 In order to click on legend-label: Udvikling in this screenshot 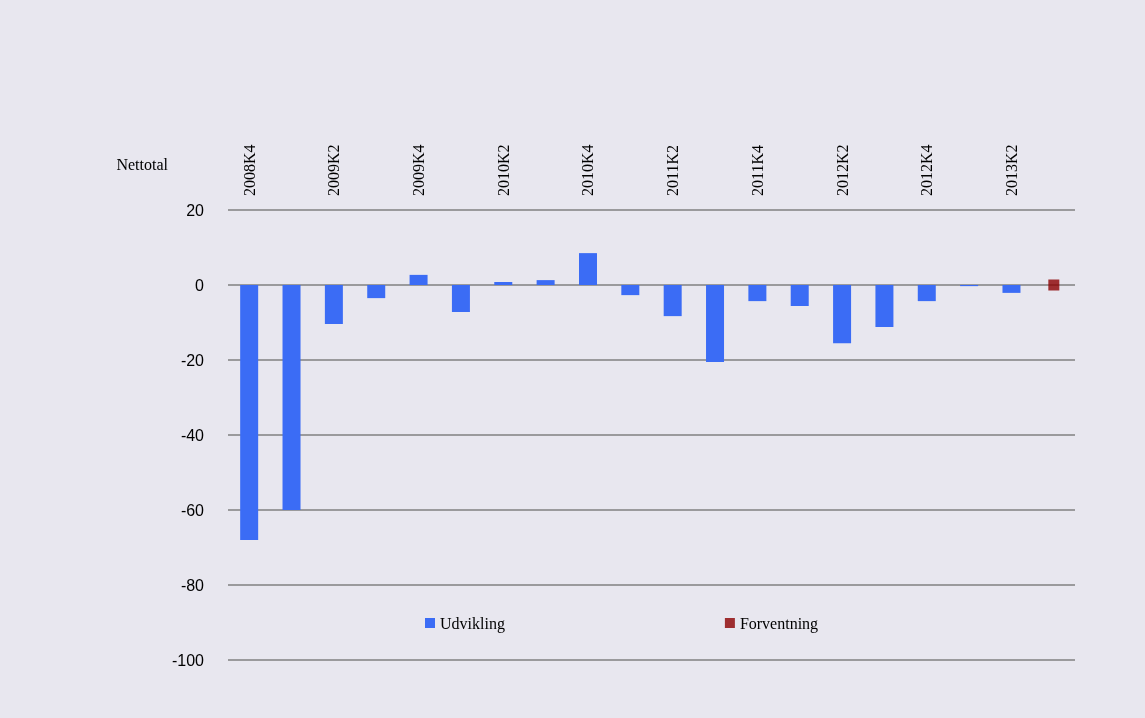, I will do `click(472, 623)`.